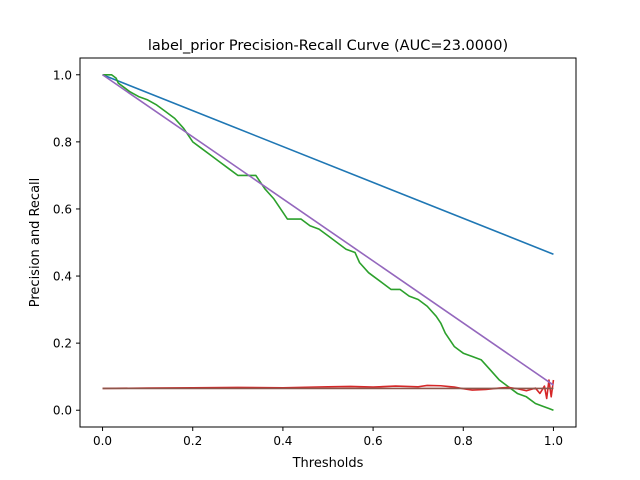  Describe the element at coordinates (463, 441) in the screenshot. I see `x-tick-label: 0.8` at that location.